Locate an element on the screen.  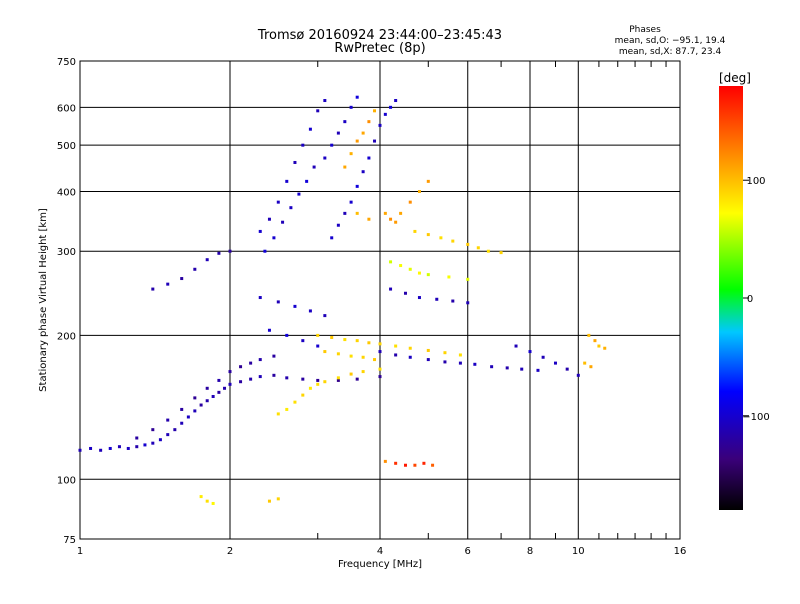
x-tick-label: 6 is located at coordinates (468, 551).